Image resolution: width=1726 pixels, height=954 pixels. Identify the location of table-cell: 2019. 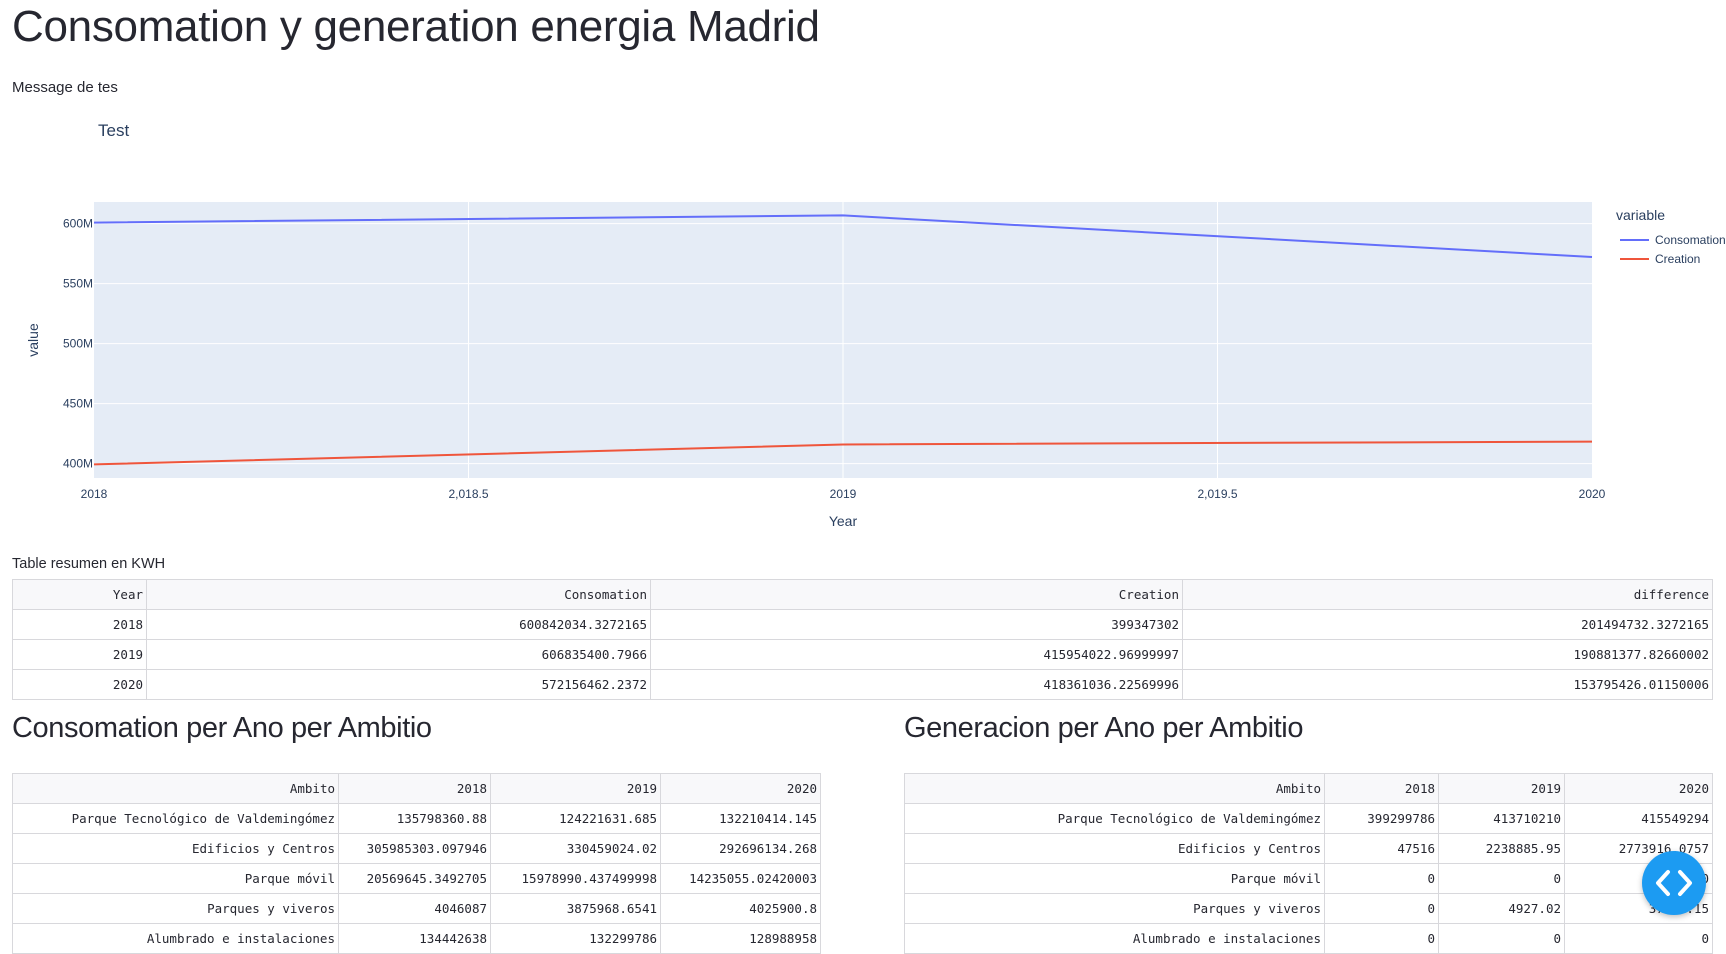
(79, 654).